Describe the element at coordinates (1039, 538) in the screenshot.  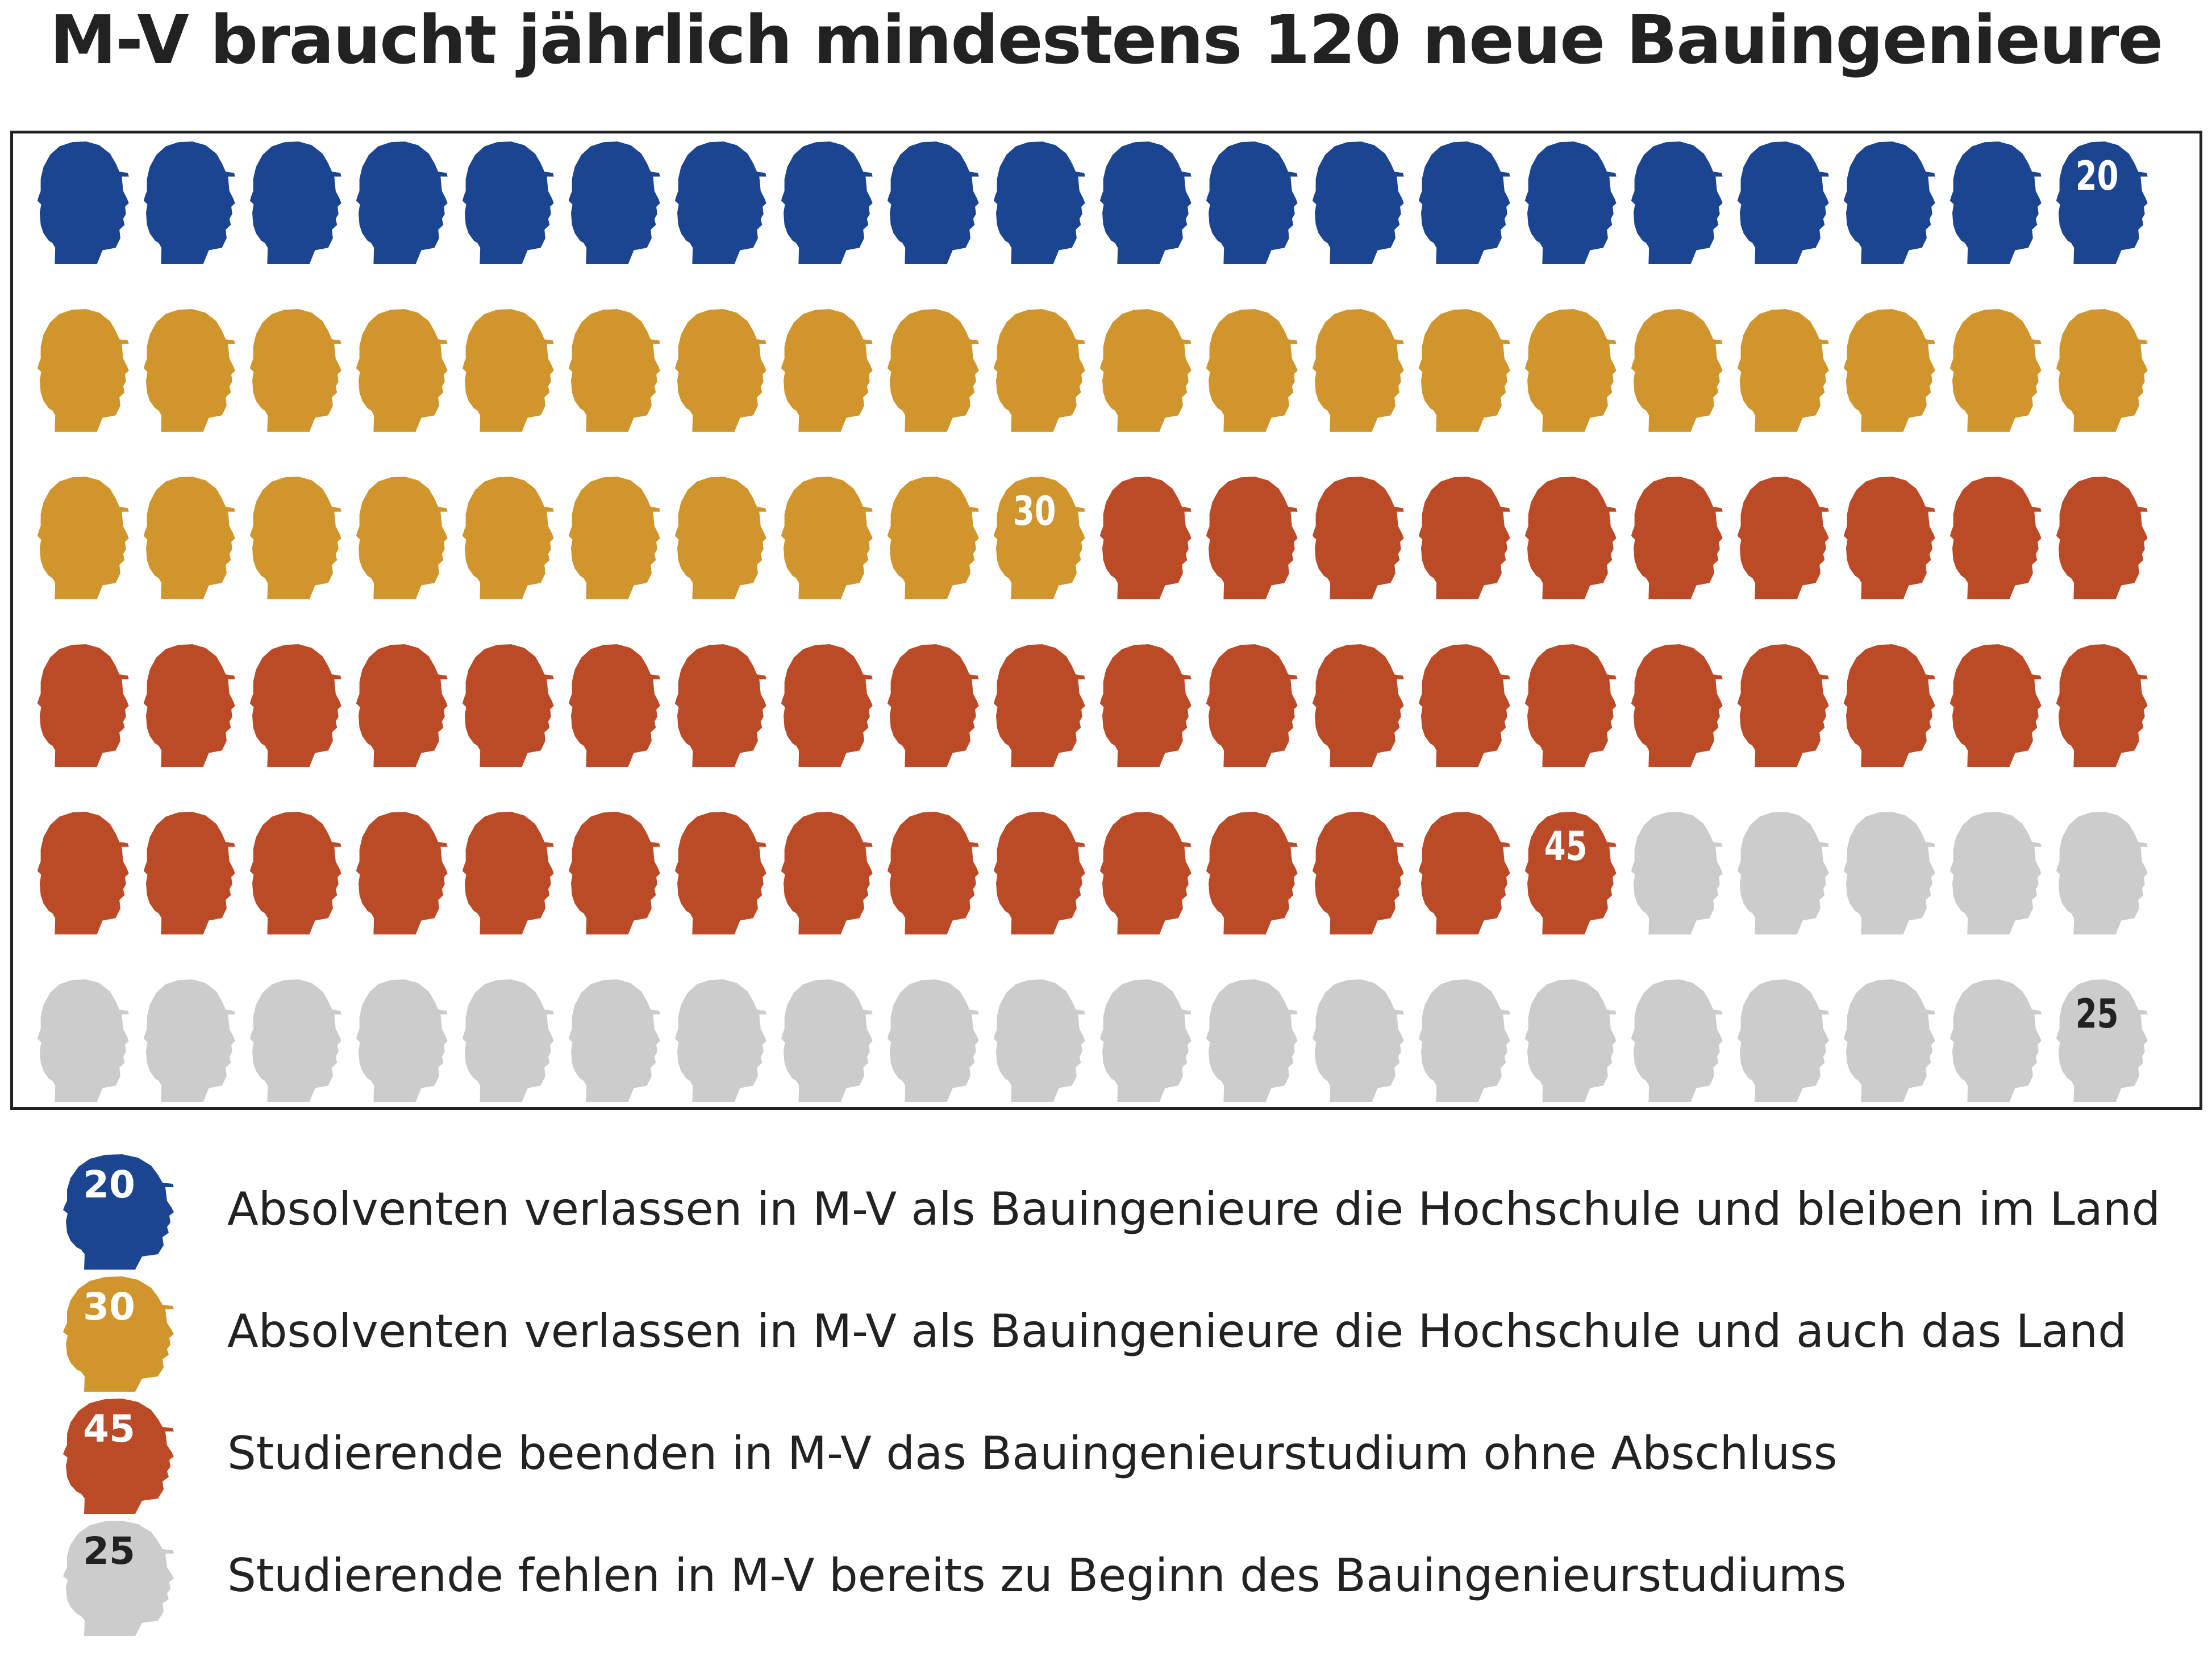
I see `pictograph-head-50: 30` at that location.